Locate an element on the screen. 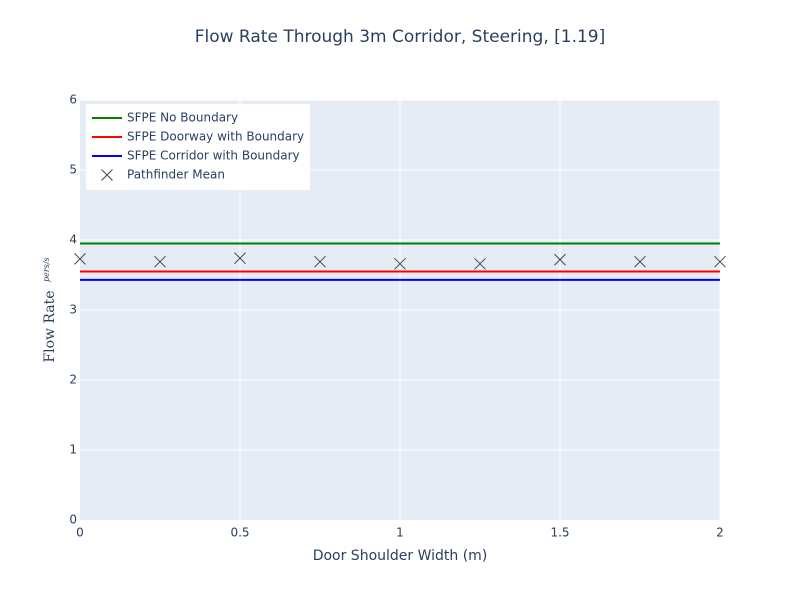 Image resolution: width=800 pixels, height=600 pixels. legend-item-label: Pathfinder Mean is located at coordinates (176, 175).